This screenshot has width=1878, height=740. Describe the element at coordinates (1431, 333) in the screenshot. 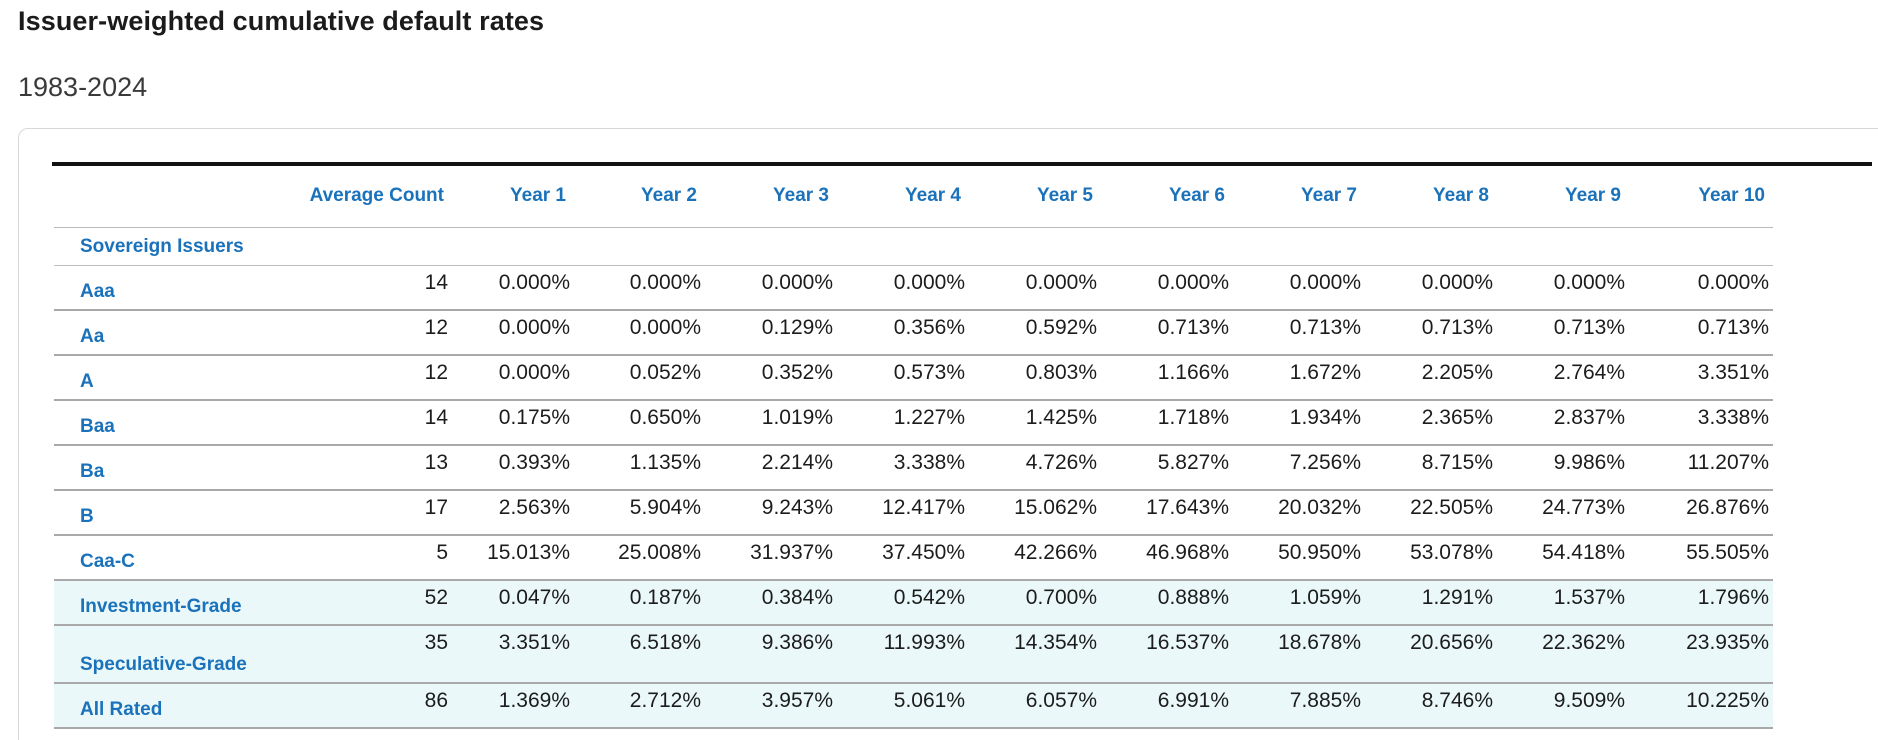

I see `year-8-cell: 0.713%` at that location.